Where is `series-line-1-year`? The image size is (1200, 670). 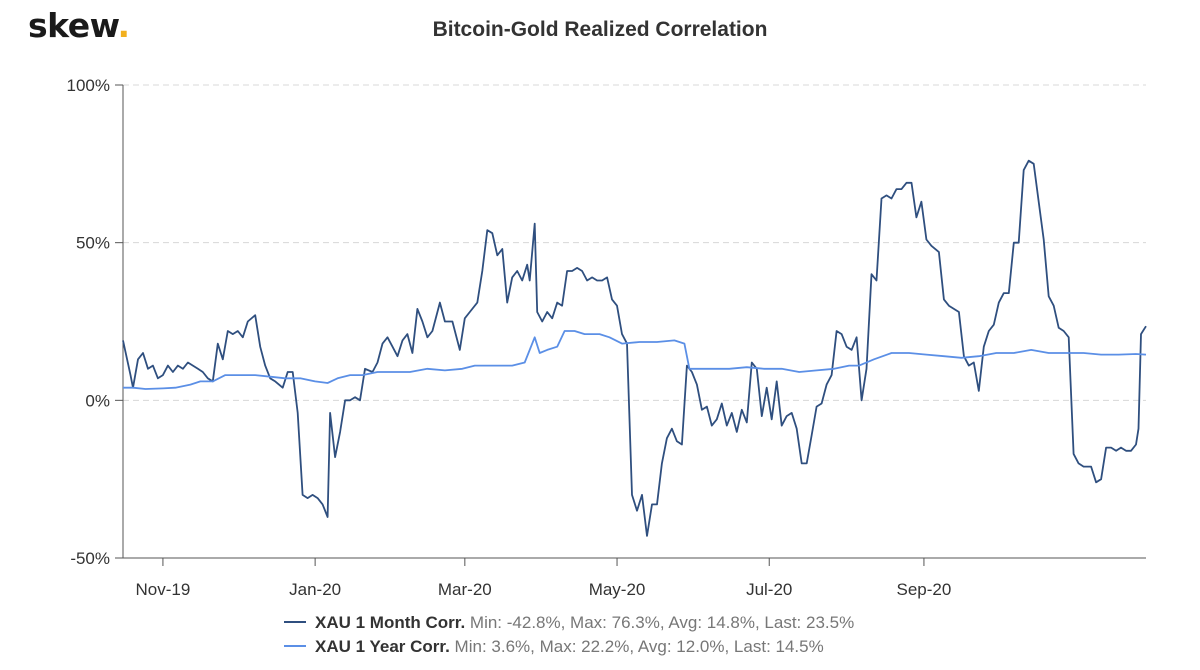 series-line-1-year is located at coordinates (635, 360).